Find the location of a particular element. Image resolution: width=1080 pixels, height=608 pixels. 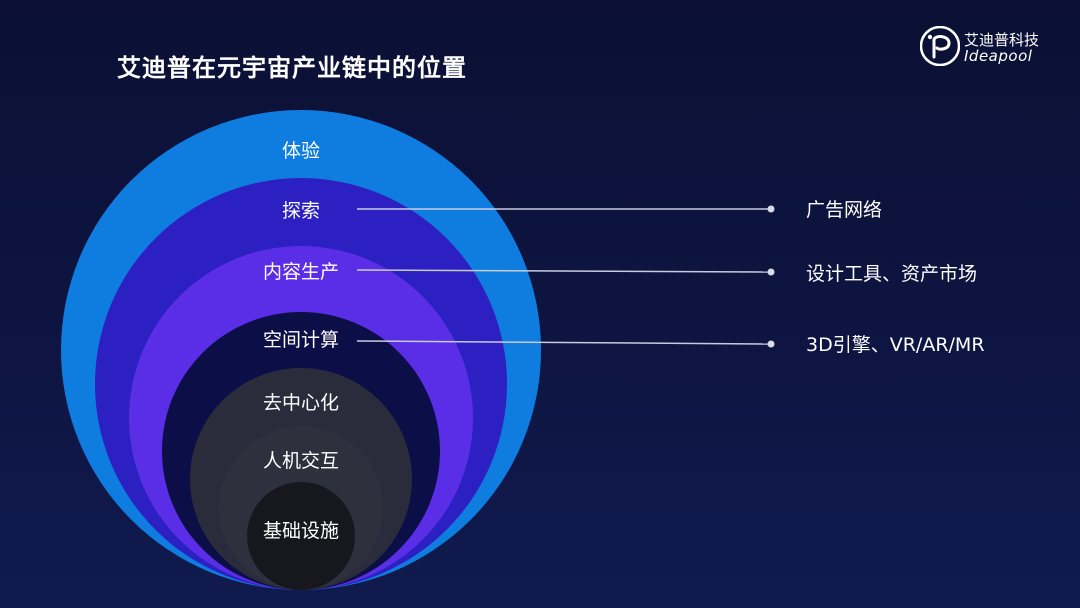

callout-label-creator: 设计工具、资产市场 is located at coordinates (891, 274).